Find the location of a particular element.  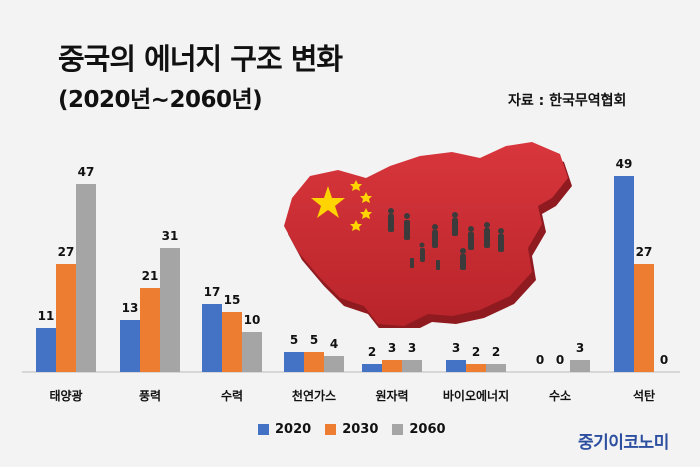

value-label-2030-0: 27 is located at coordinates (66, 252).